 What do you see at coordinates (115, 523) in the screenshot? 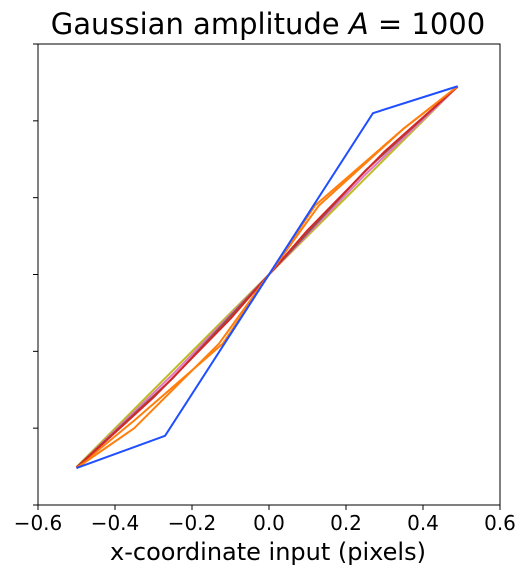
I see `x-tick-label: −0.4` at bounding box center [115, 523].